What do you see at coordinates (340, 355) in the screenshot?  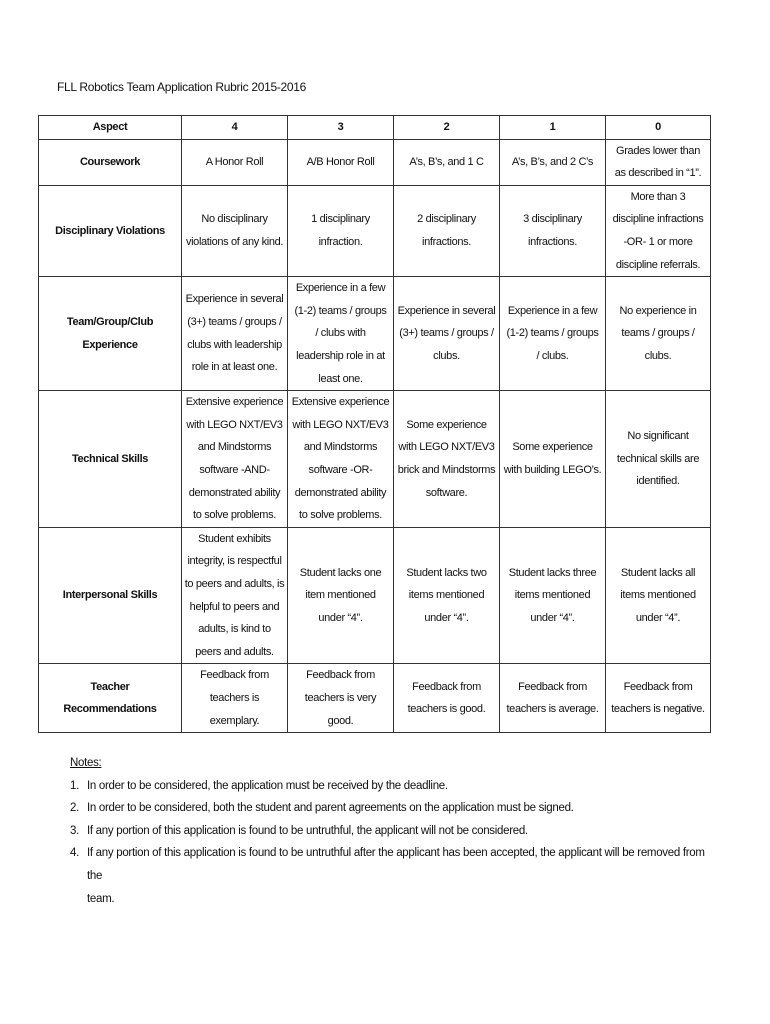 I see `cell-text: leadership role in at` at bounding box center [340, 355].